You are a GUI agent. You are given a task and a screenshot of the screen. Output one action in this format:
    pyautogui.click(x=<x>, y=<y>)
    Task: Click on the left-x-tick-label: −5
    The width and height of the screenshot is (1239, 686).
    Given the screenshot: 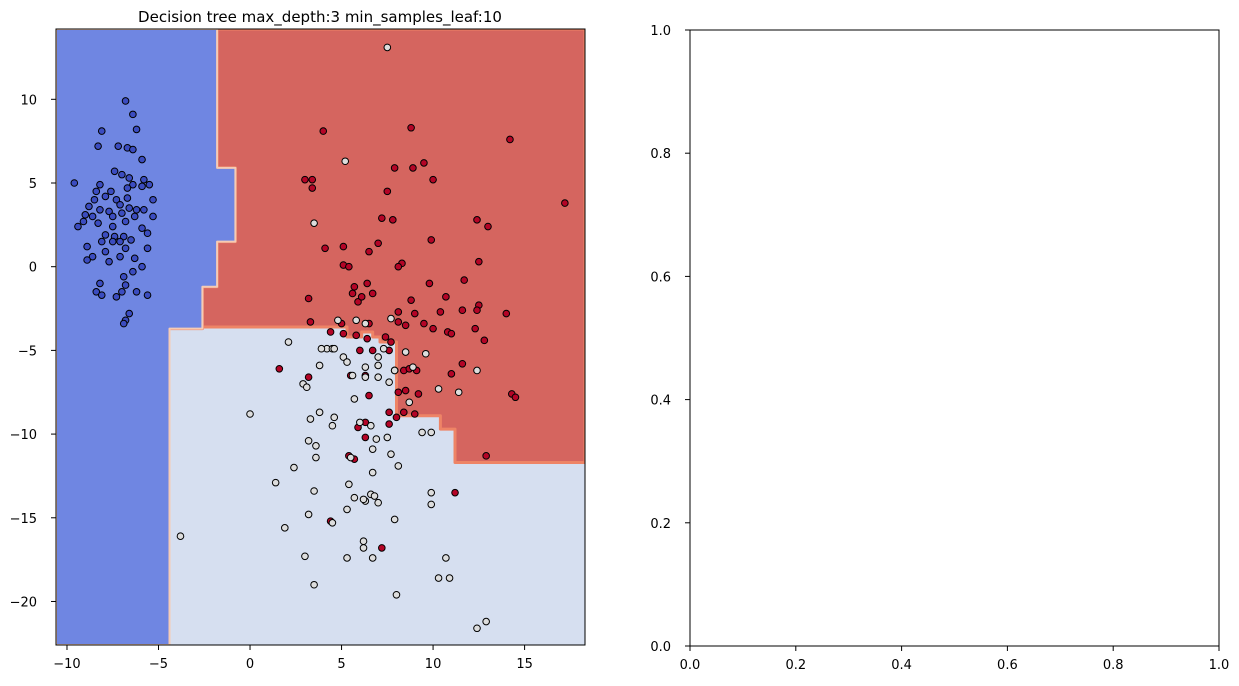 What is the action you would take?
    pyautogui.click(x=158, y=664)
    